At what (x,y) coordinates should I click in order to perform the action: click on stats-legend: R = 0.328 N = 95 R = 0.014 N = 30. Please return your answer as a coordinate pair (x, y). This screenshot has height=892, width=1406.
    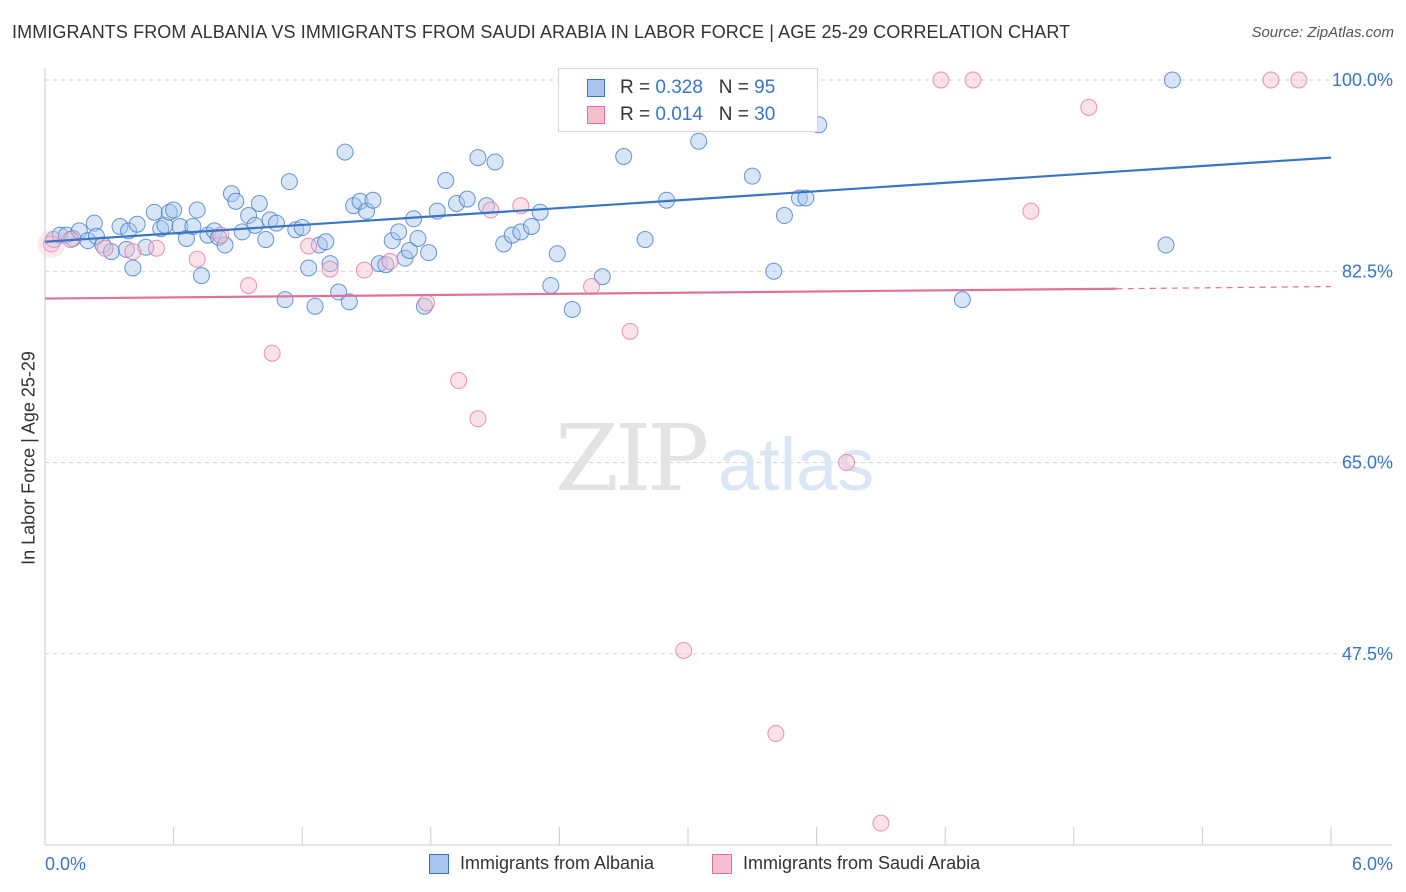
    Looking at the image, I should click on (688, 100).